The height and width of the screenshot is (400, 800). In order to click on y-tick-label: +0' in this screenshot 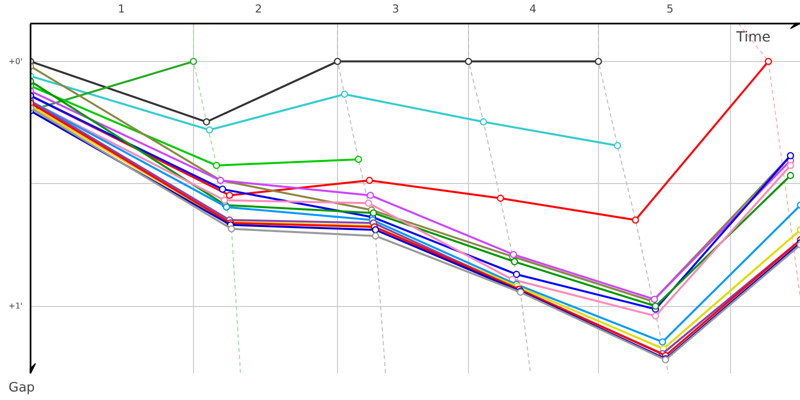, I will do `click(15, 61)`.